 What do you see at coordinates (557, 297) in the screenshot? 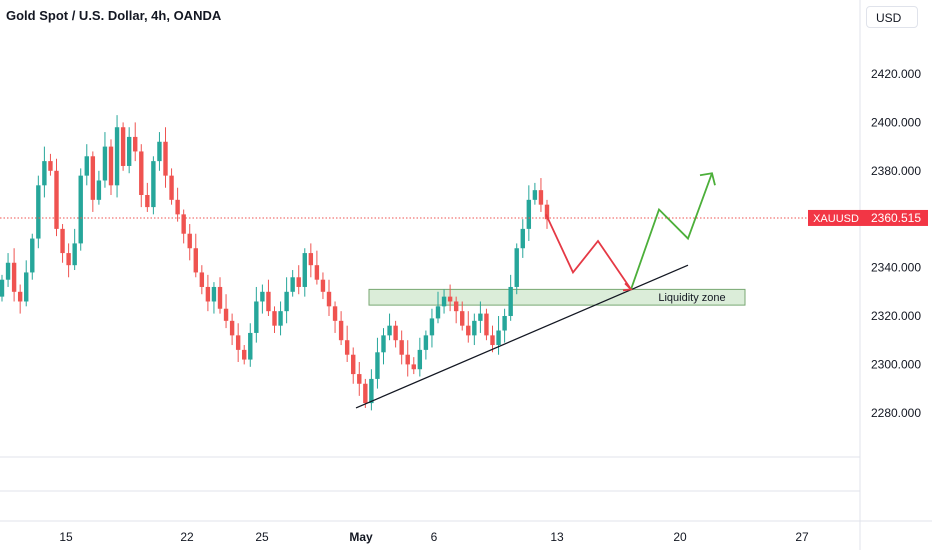
I see `liquidity-zone: Liquidity zone` at bounding box center [557, 297].